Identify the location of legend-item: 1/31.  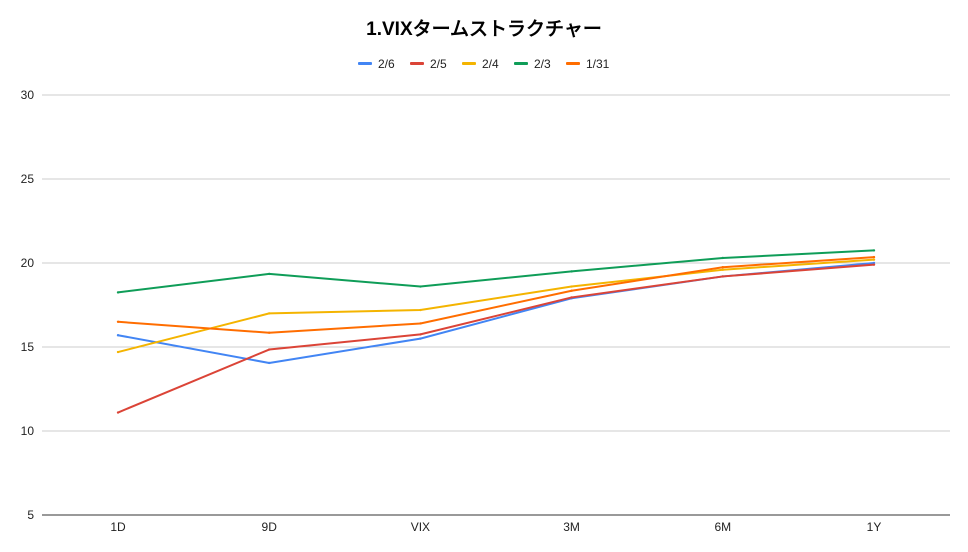
(588, 64).